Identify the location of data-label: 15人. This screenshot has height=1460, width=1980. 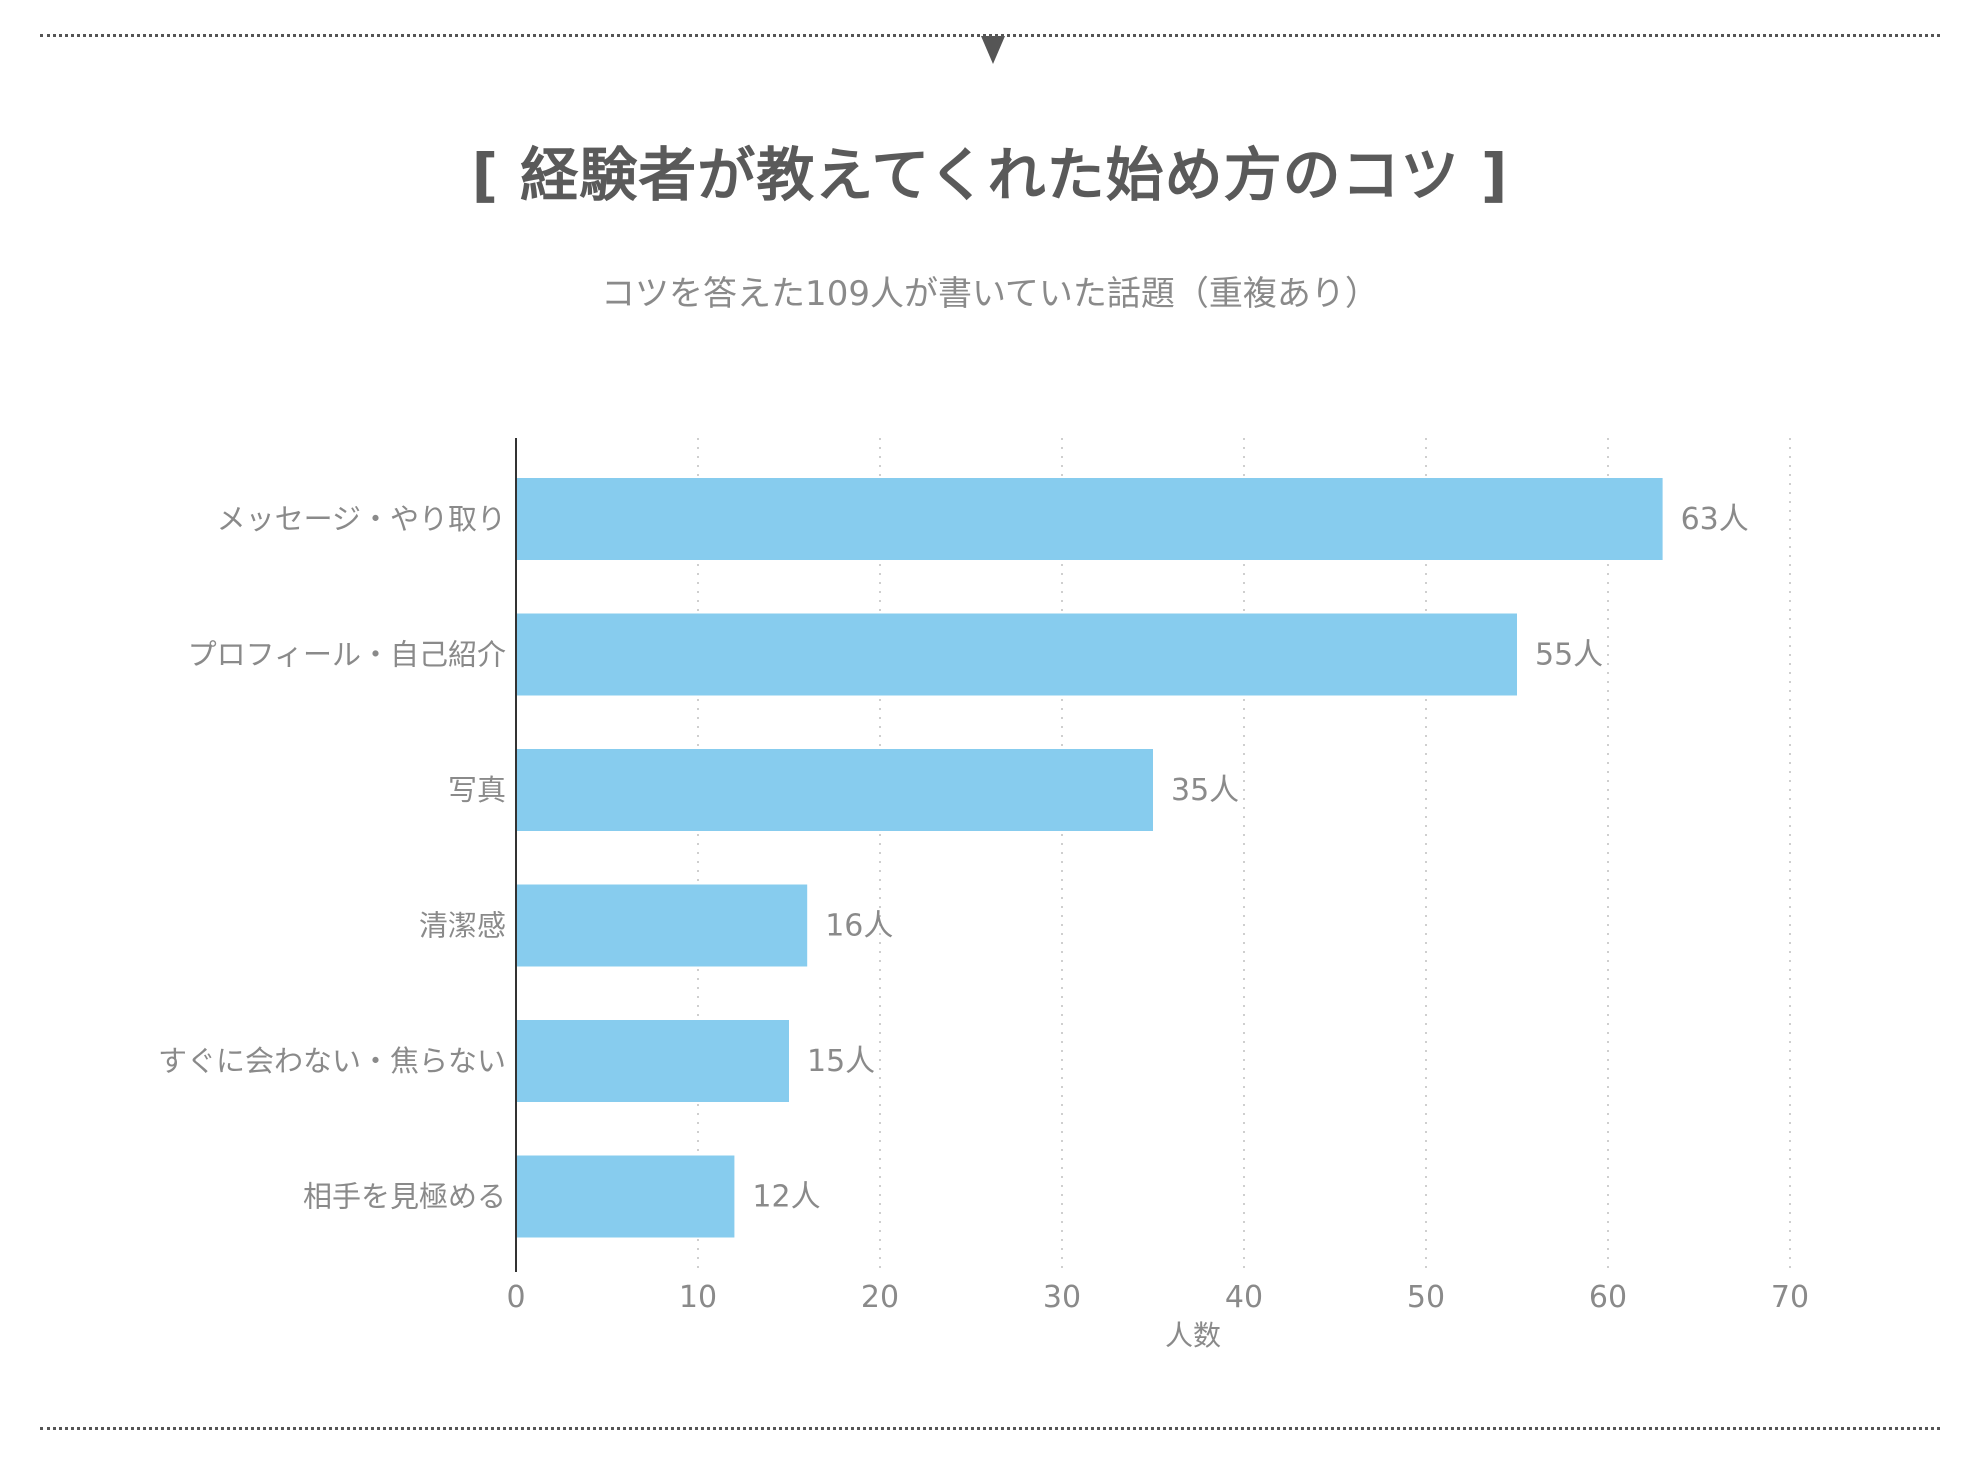
(841, 1061).